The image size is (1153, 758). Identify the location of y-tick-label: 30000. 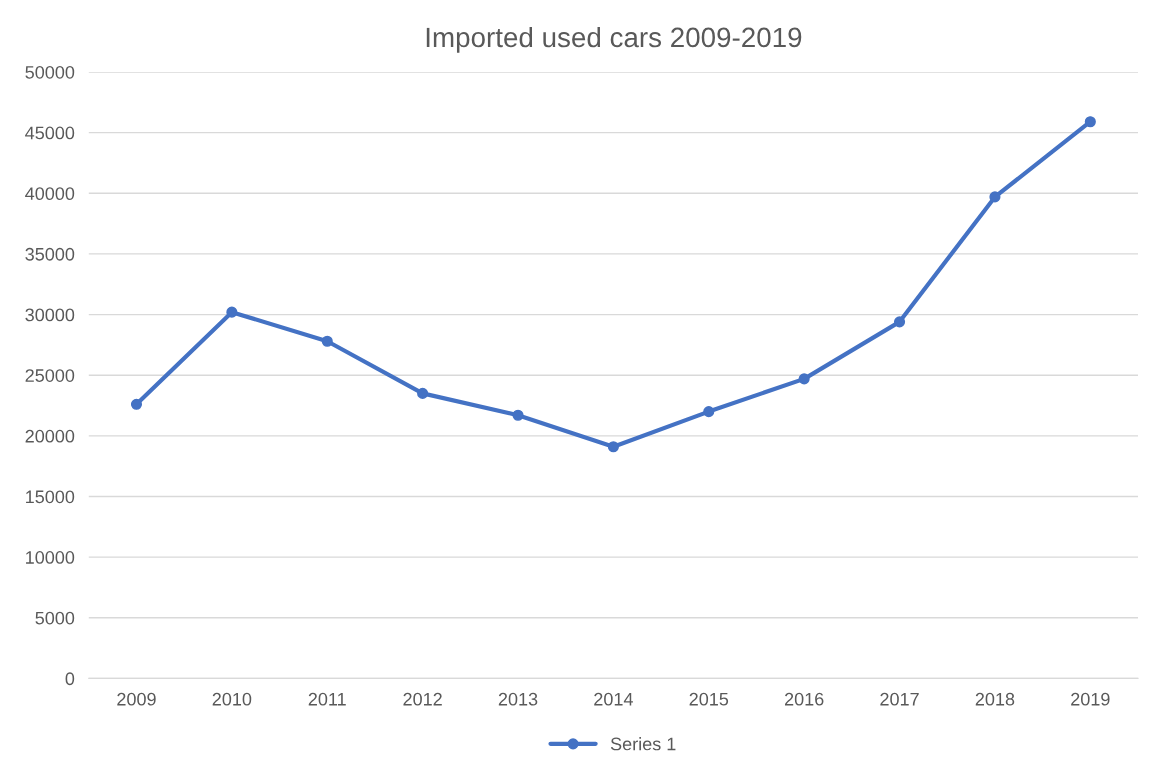
(50, 315).